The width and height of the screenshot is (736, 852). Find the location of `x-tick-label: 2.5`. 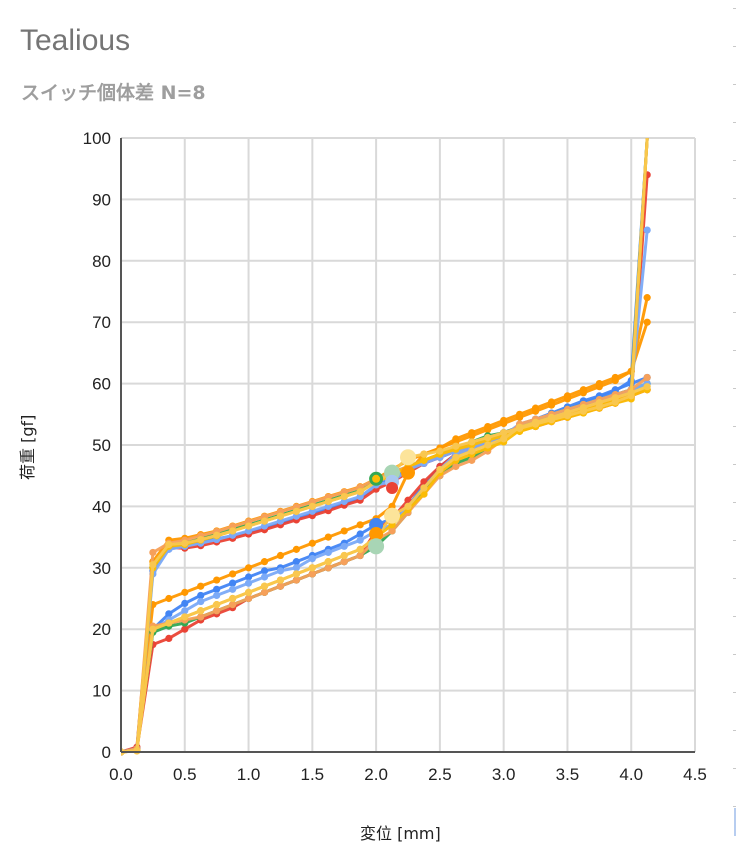

x-tick-label: 2.5 is located at coordinates (440, 774).